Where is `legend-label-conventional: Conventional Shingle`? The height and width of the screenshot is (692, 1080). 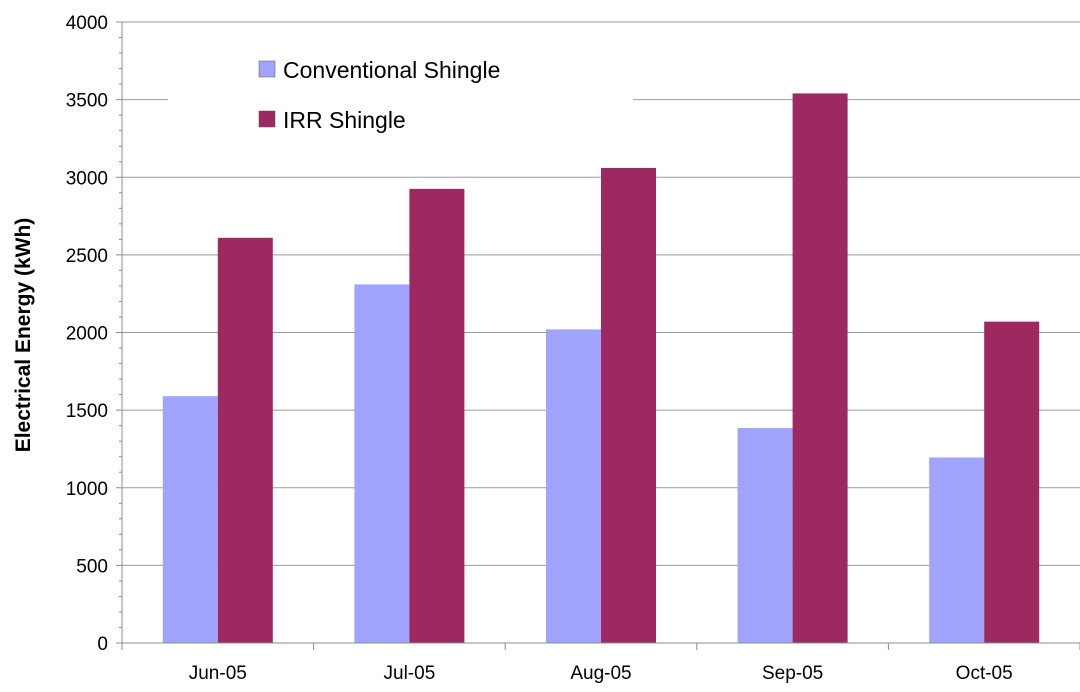 legend-label-conventional: Conventional Shingle is located at coordinates (391, 70).